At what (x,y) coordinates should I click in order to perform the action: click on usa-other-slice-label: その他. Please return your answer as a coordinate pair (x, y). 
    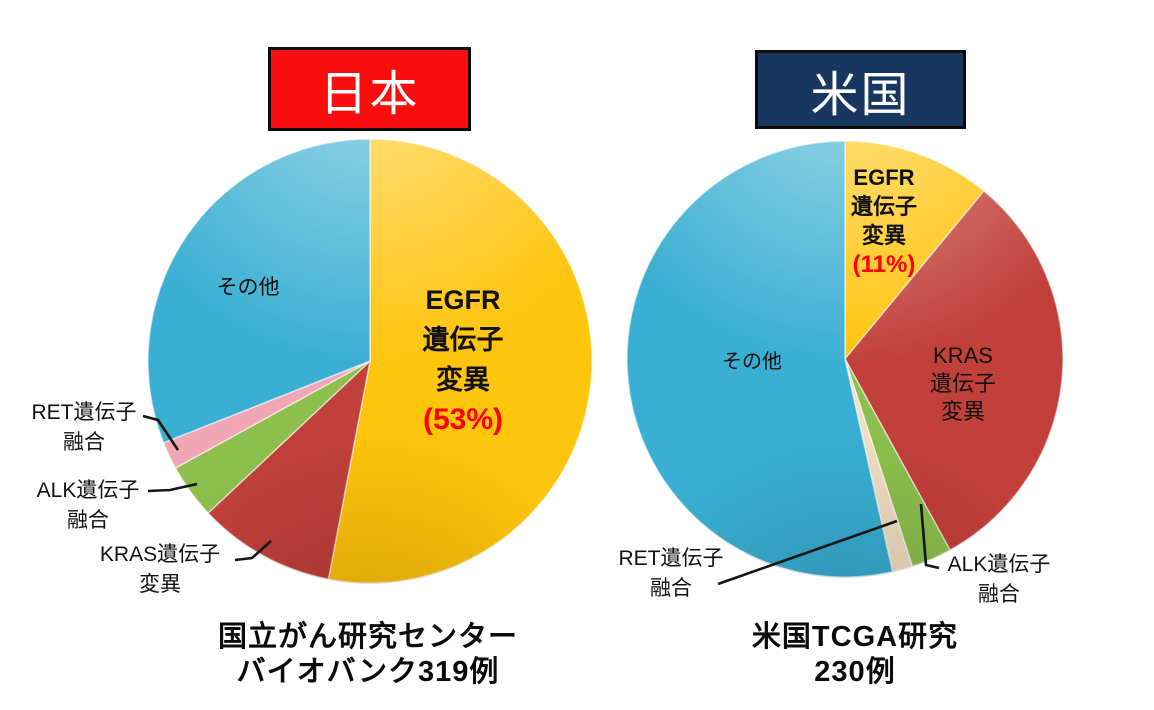
    Looking at the image, I should click on (752, 362).